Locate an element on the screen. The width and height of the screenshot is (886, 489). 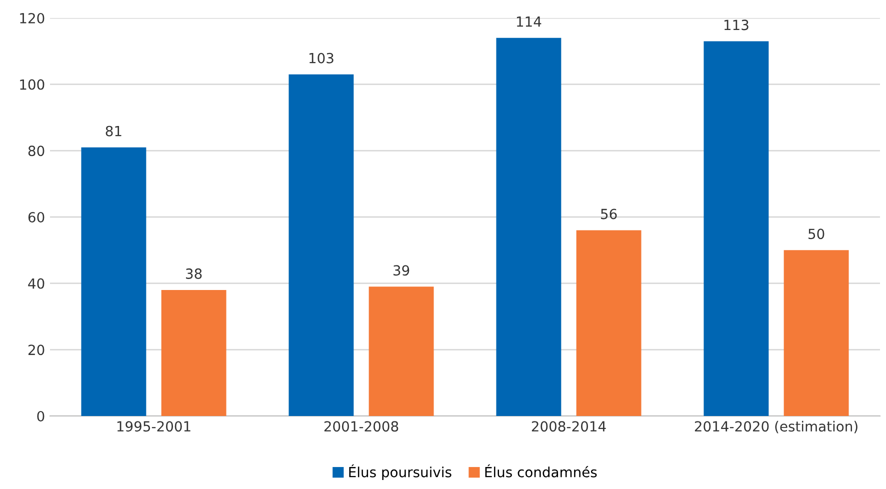
data-label: 56 is located at coordinates (609, 214).